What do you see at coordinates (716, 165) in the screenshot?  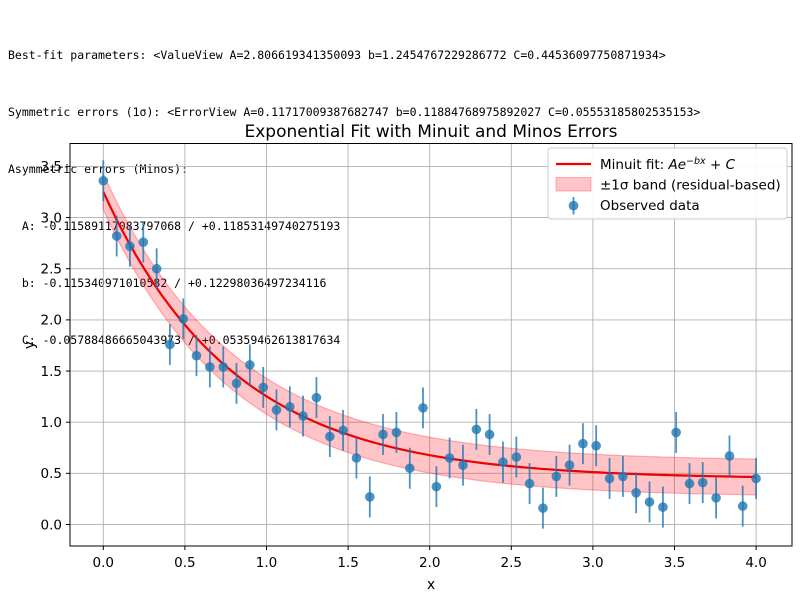 I see `legend-label-run: +` at bounding box center [716, 165].